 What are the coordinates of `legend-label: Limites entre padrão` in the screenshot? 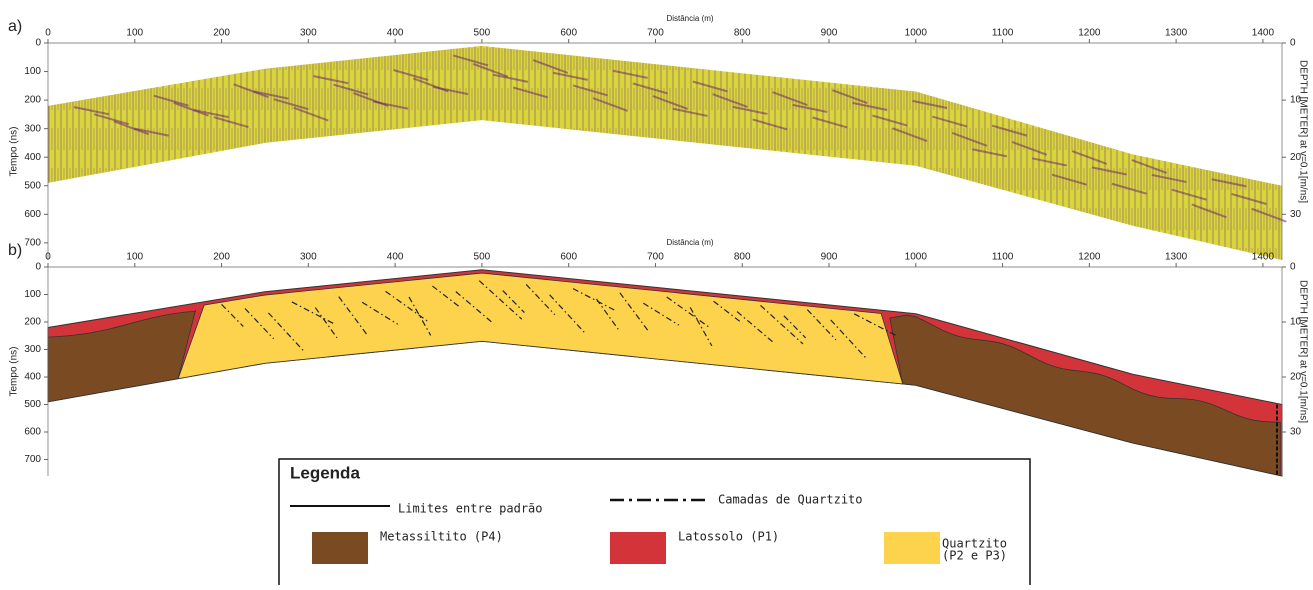 It's located at (470, 509).